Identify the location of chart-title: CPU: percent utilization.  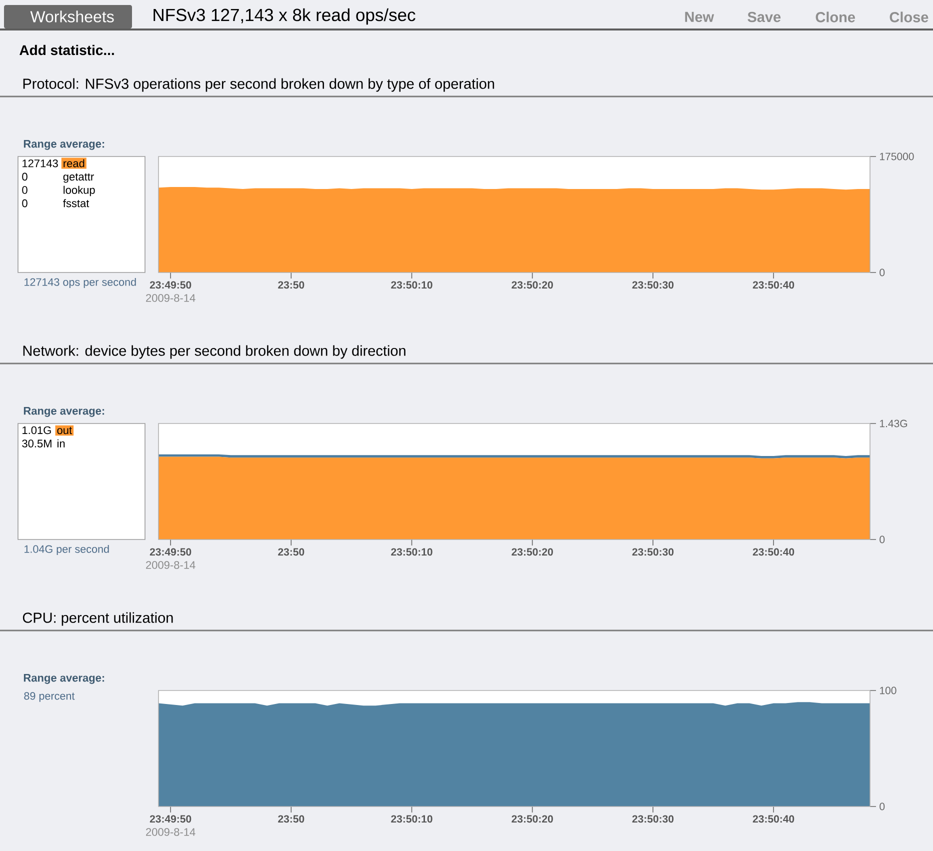
(97, 619).